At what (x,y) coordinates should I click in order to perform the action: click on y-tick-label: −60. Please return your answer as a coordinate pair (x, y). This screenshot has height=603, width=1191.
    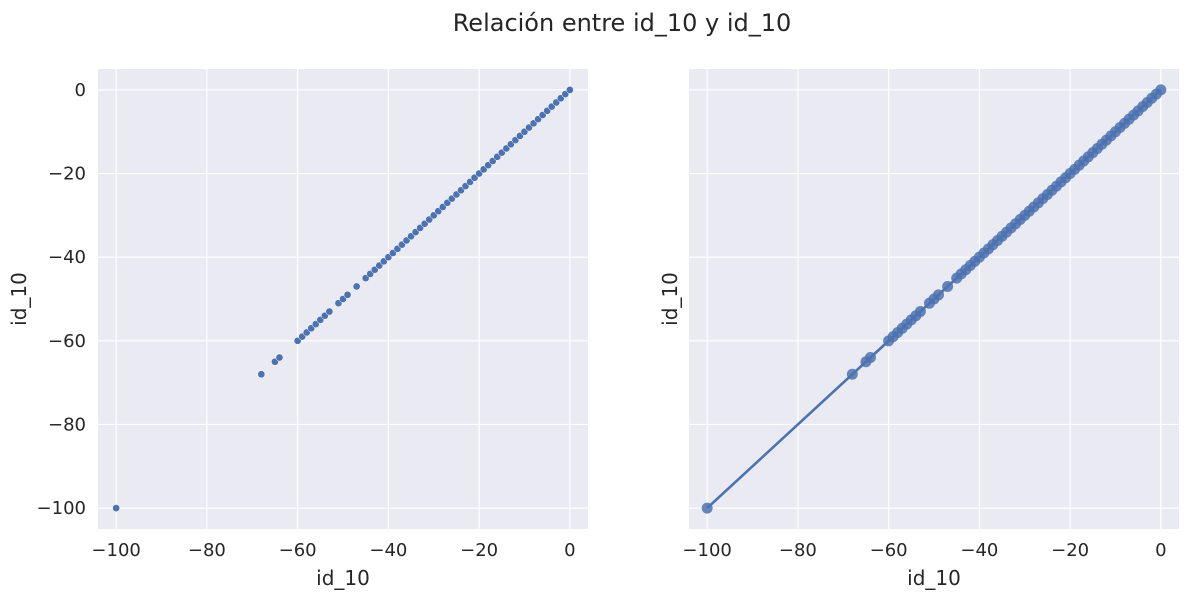
    Looking at the image, I should click on (67, 341).